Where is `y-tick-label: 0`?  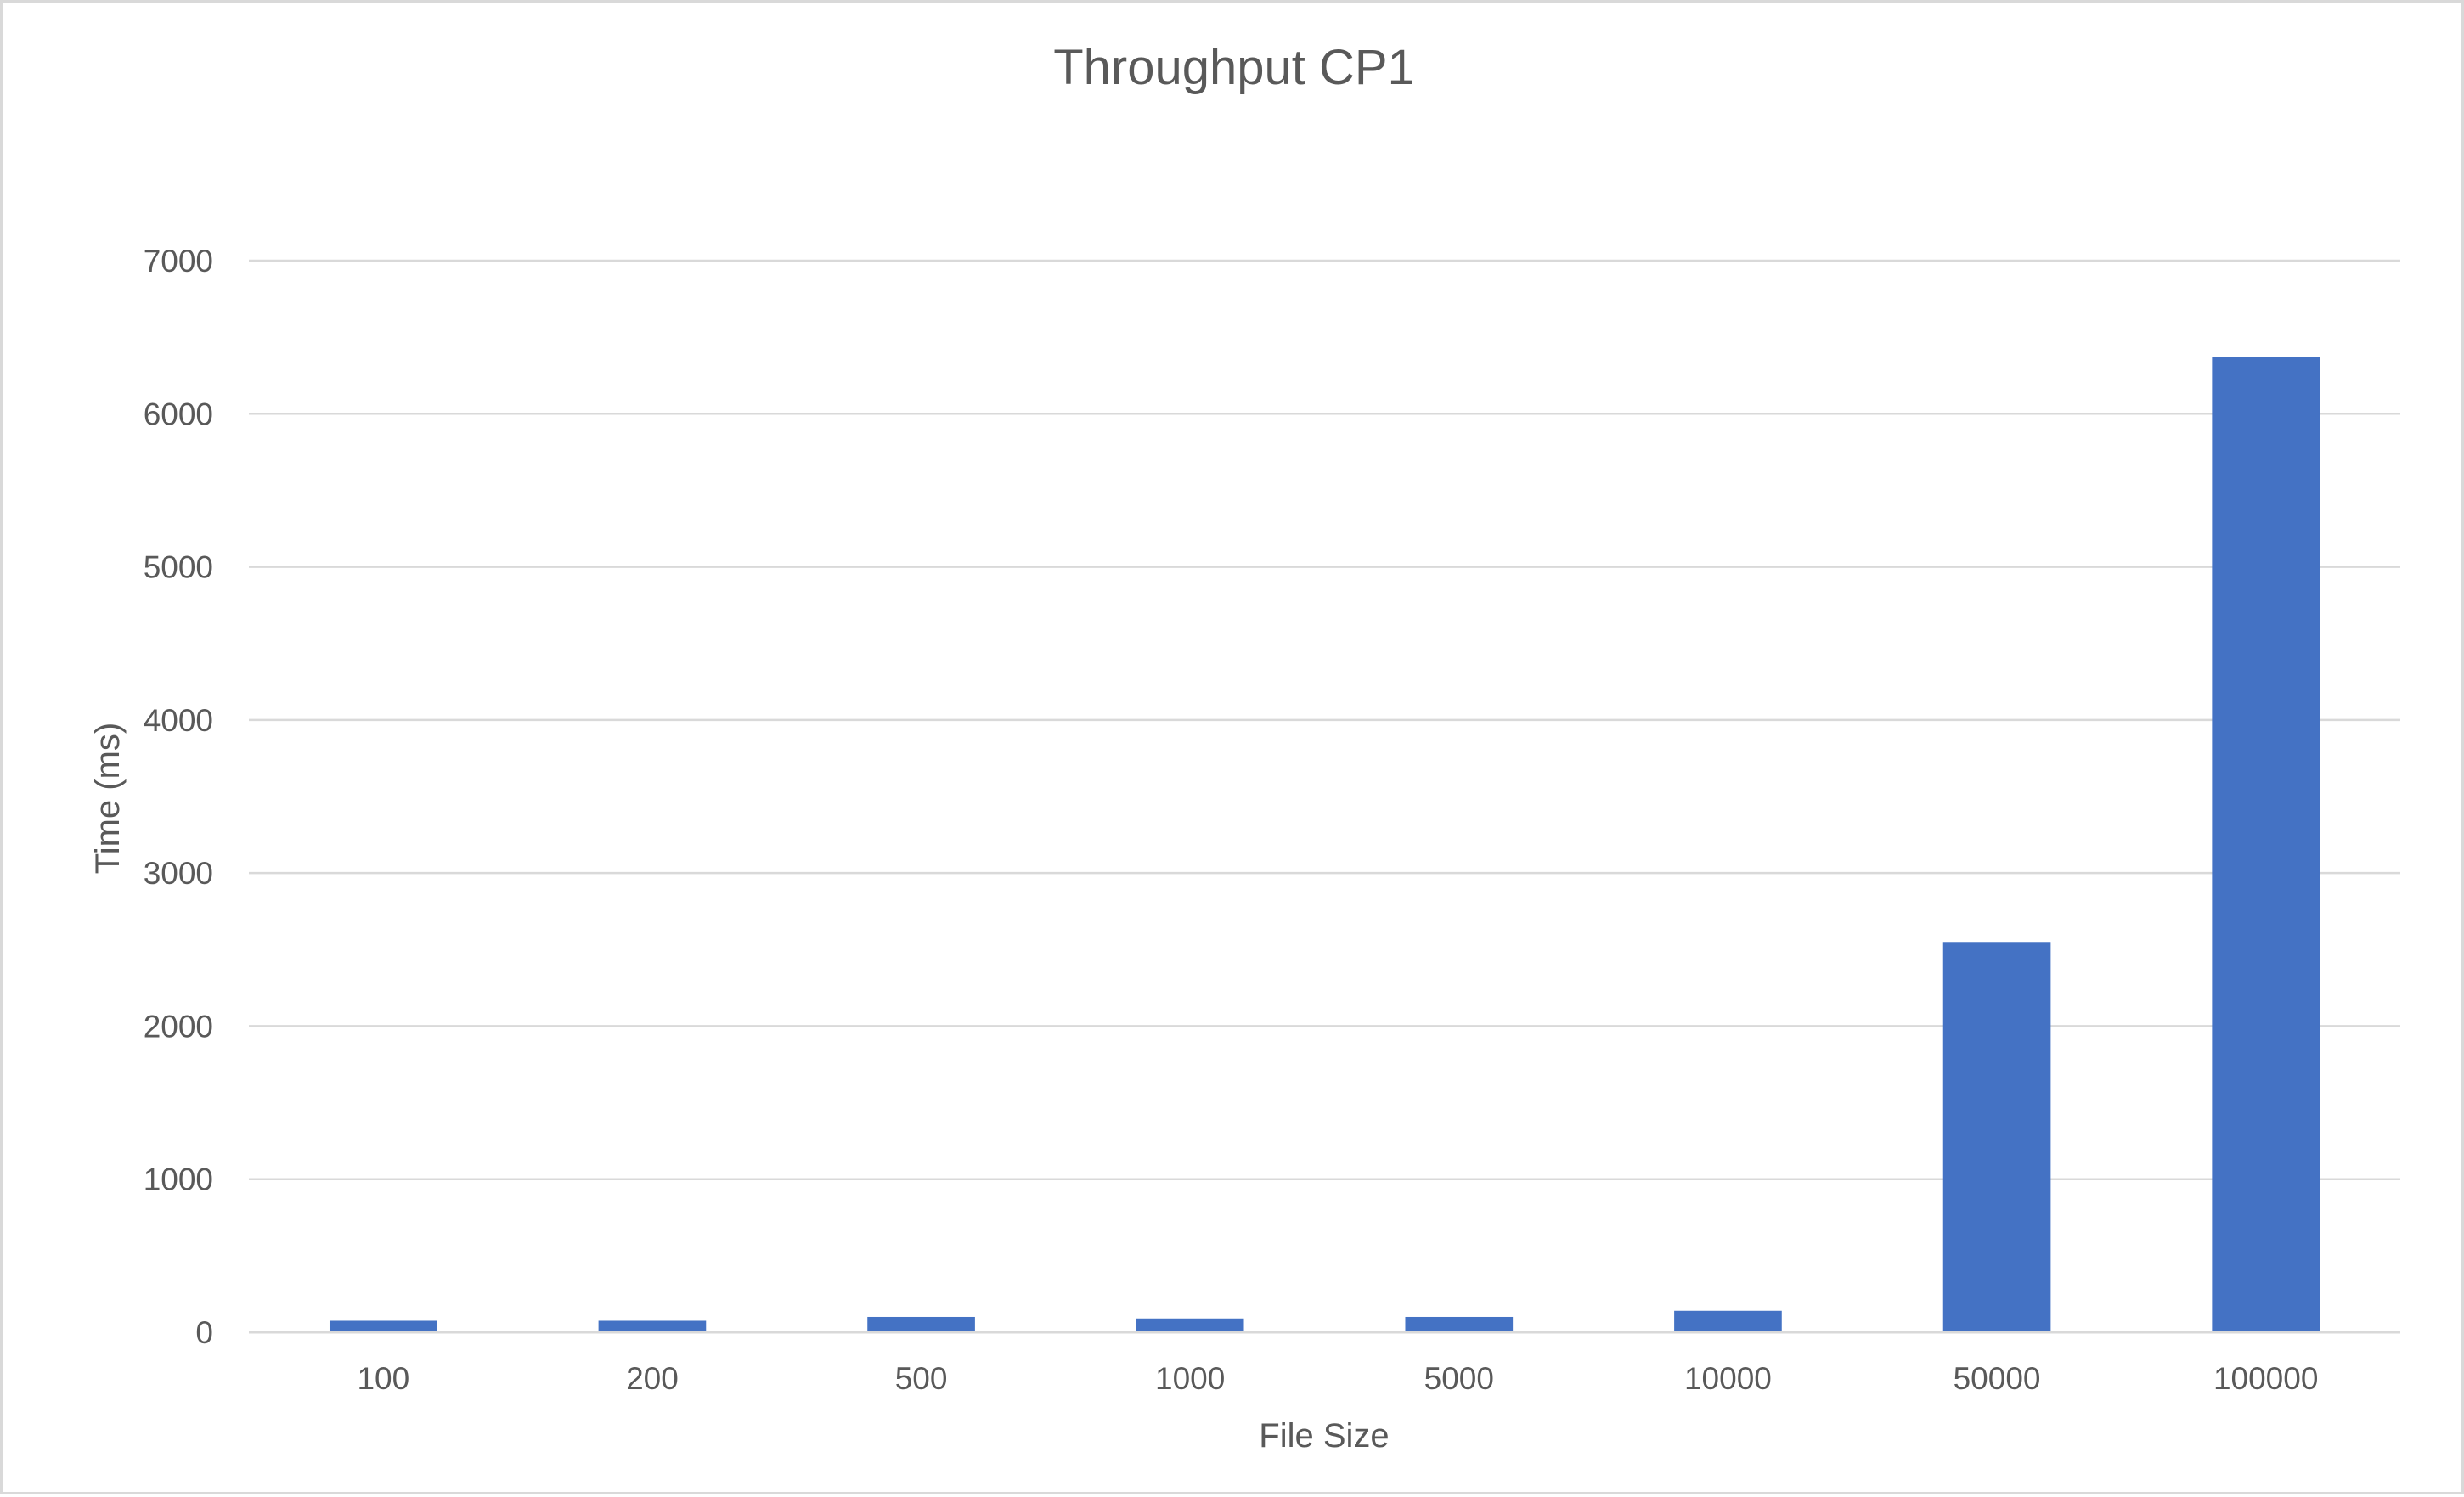
y-tick-label: 0 is located at coordinates (204, 1332).